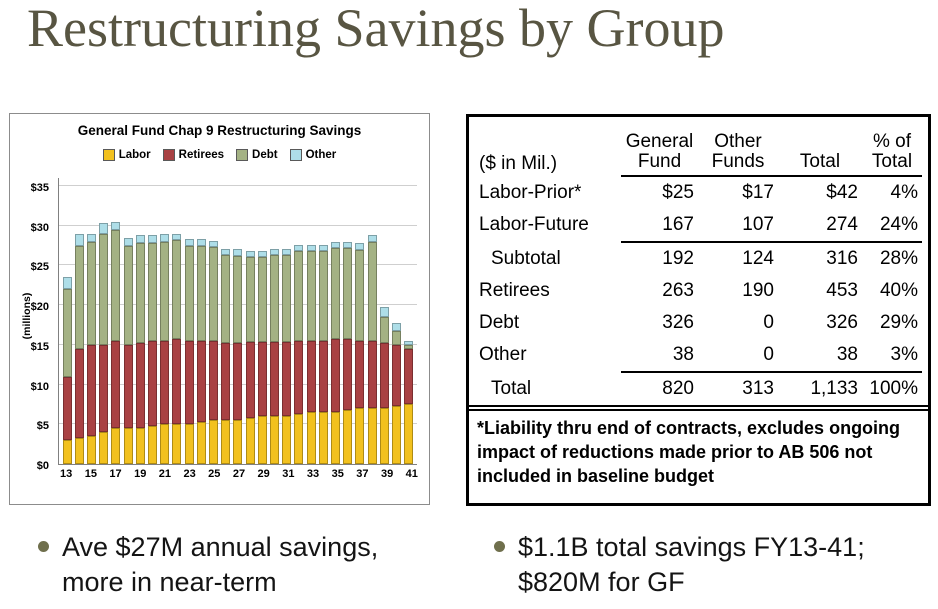 This screenshot has height=609, width=938. What do you see at coordinates (90, 474) in the screenshot?
I see `x-tick-label: 15` at bounding box center [90, 474].